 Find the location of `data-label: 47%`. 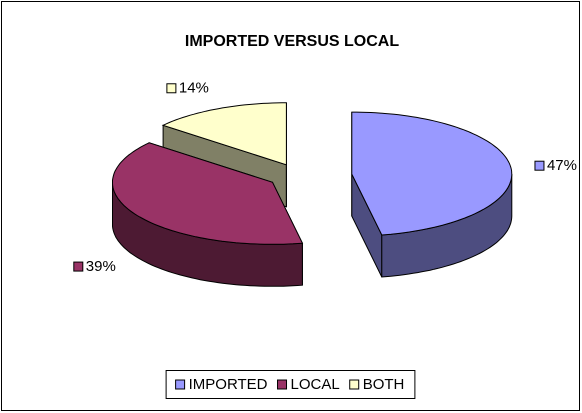

data-label: 47% is located at coordinates (562, 165).